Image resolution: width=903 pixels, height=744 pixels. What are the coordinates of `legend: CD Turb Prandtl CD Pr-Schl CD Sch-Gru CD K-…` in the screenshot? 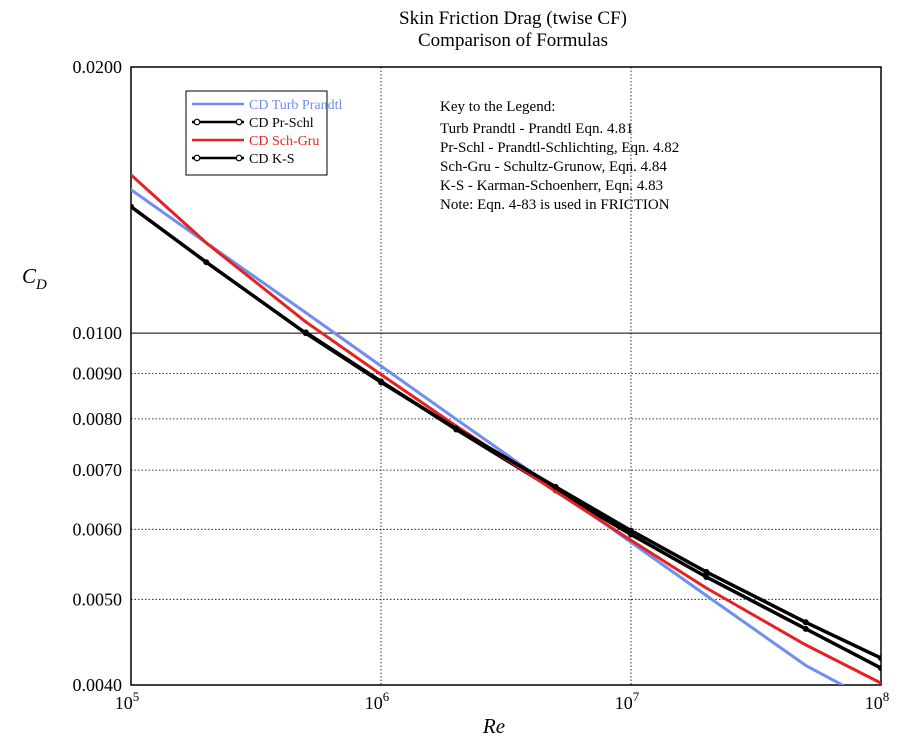 It's located at (263, 133).